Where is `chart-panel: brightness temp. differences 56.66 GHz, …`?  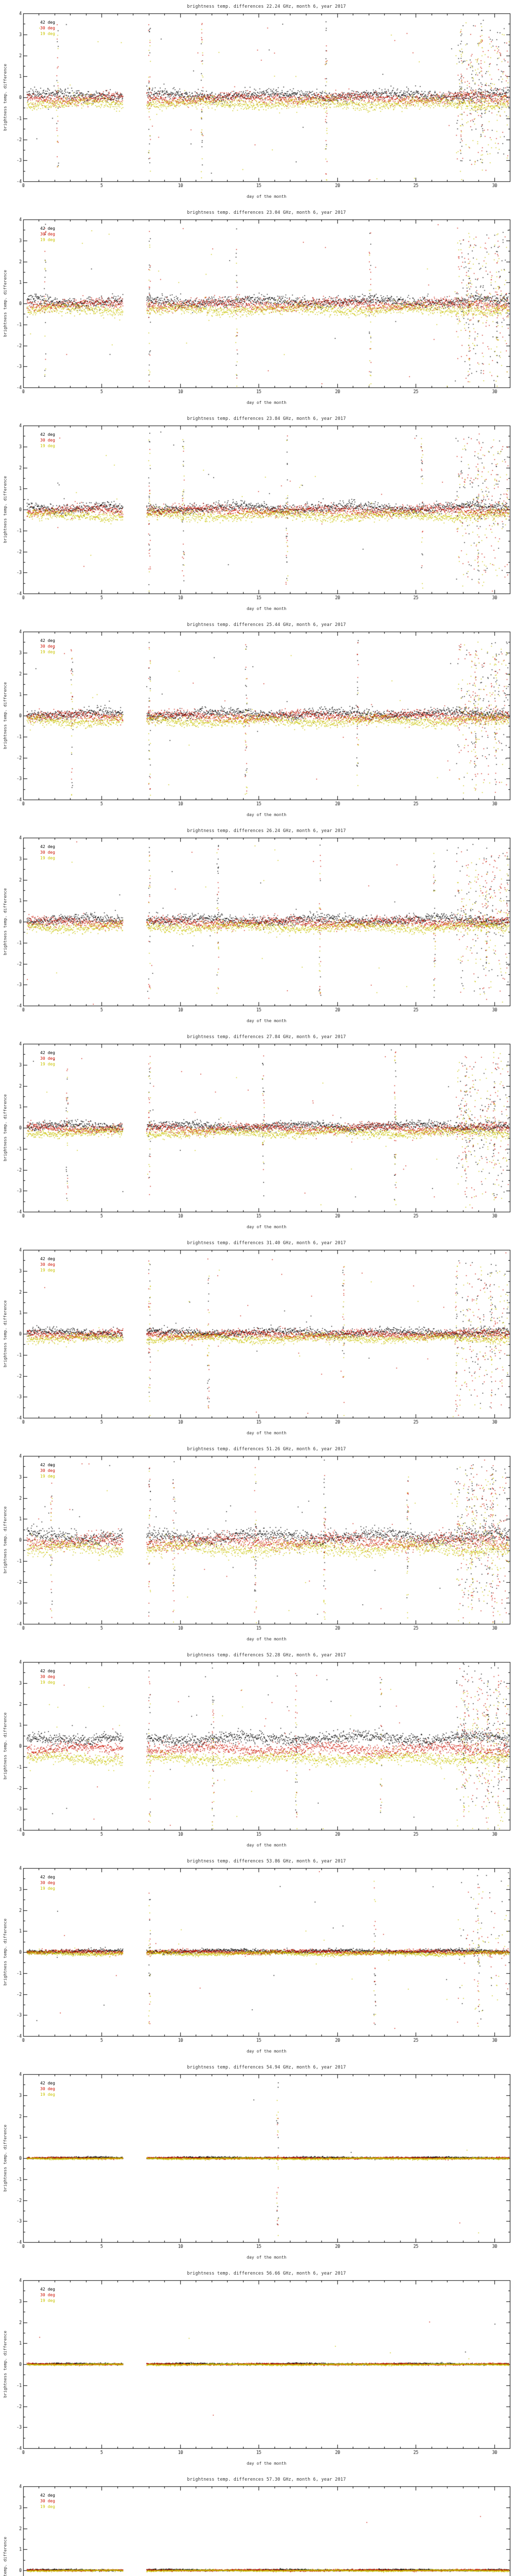
chart-panel: brightness temp. differences 56.66 GHz, … is located at coordinates (257, 2370).